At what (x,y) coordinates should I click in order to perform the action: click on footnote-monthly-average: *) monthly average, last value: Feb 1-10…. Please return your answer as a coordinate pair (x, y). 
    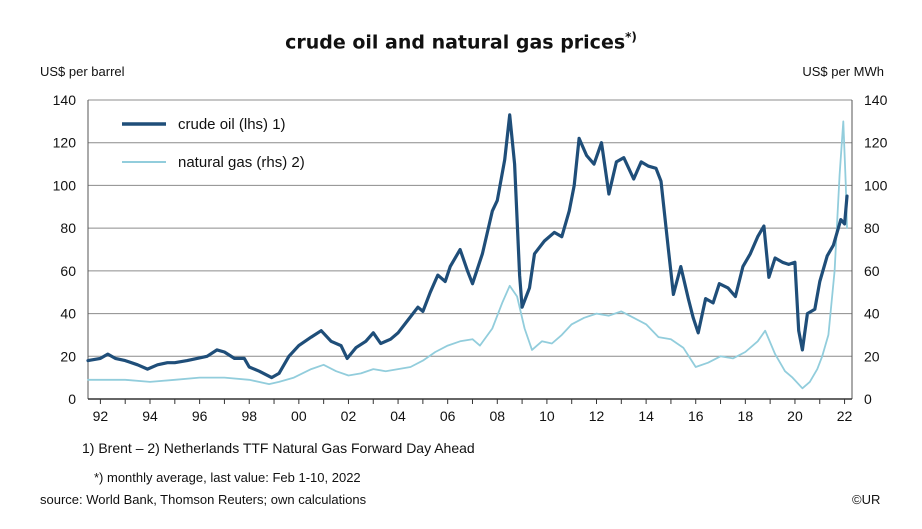
    Looking at the image, I should click on (227, 477).